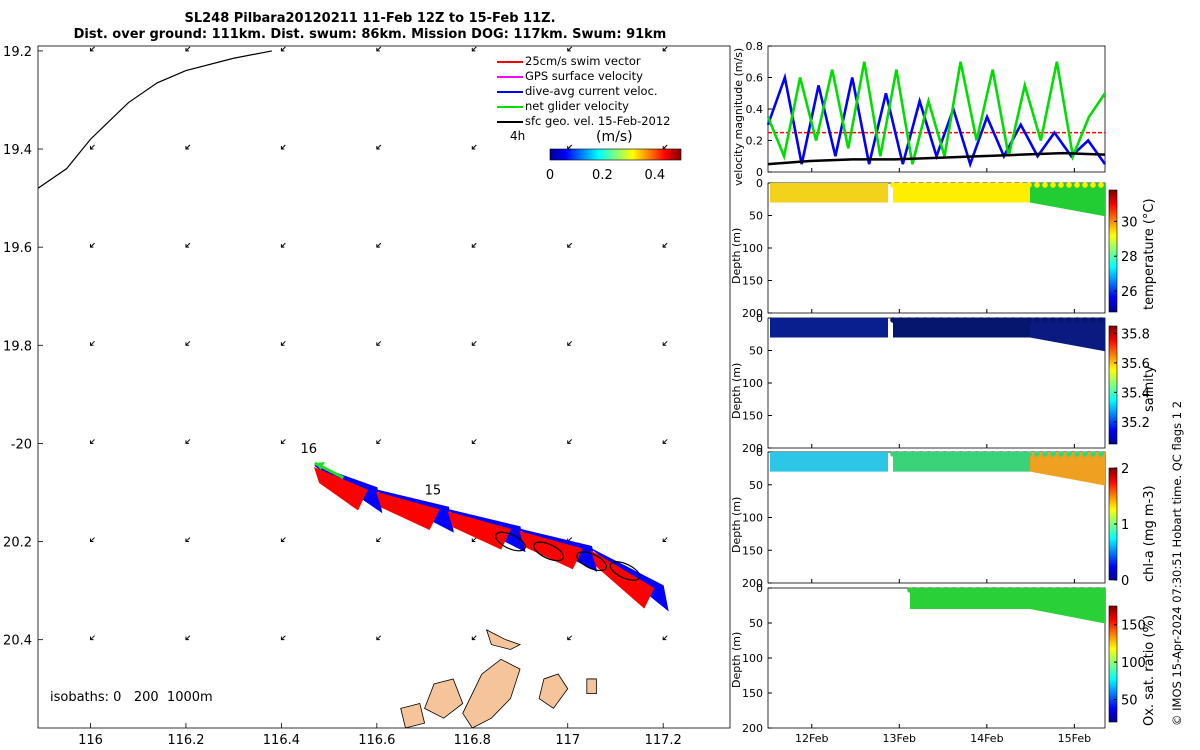 This screenshot has width=1200, height=750. I want to click on map-ytick-label: 19.6, so click(17, 248).